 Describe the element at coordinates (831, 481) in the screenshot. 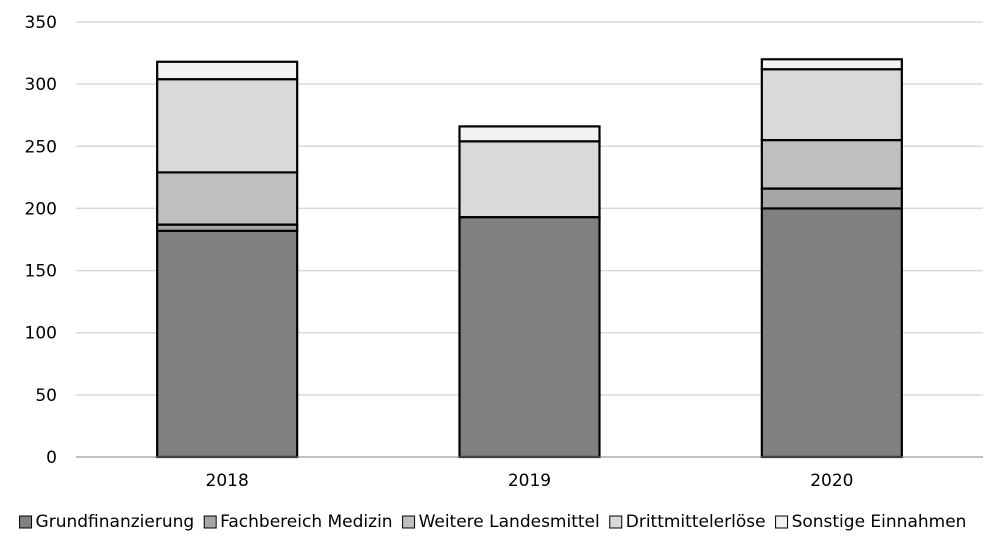

I see `x-tick-label: 2020` at that location.